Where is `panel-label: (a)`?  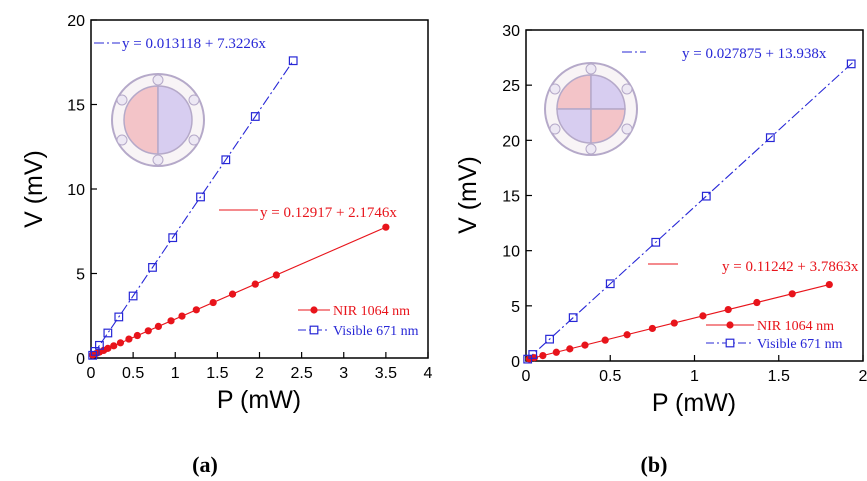 panel-label: (a) is located at coordinates (205, 464).